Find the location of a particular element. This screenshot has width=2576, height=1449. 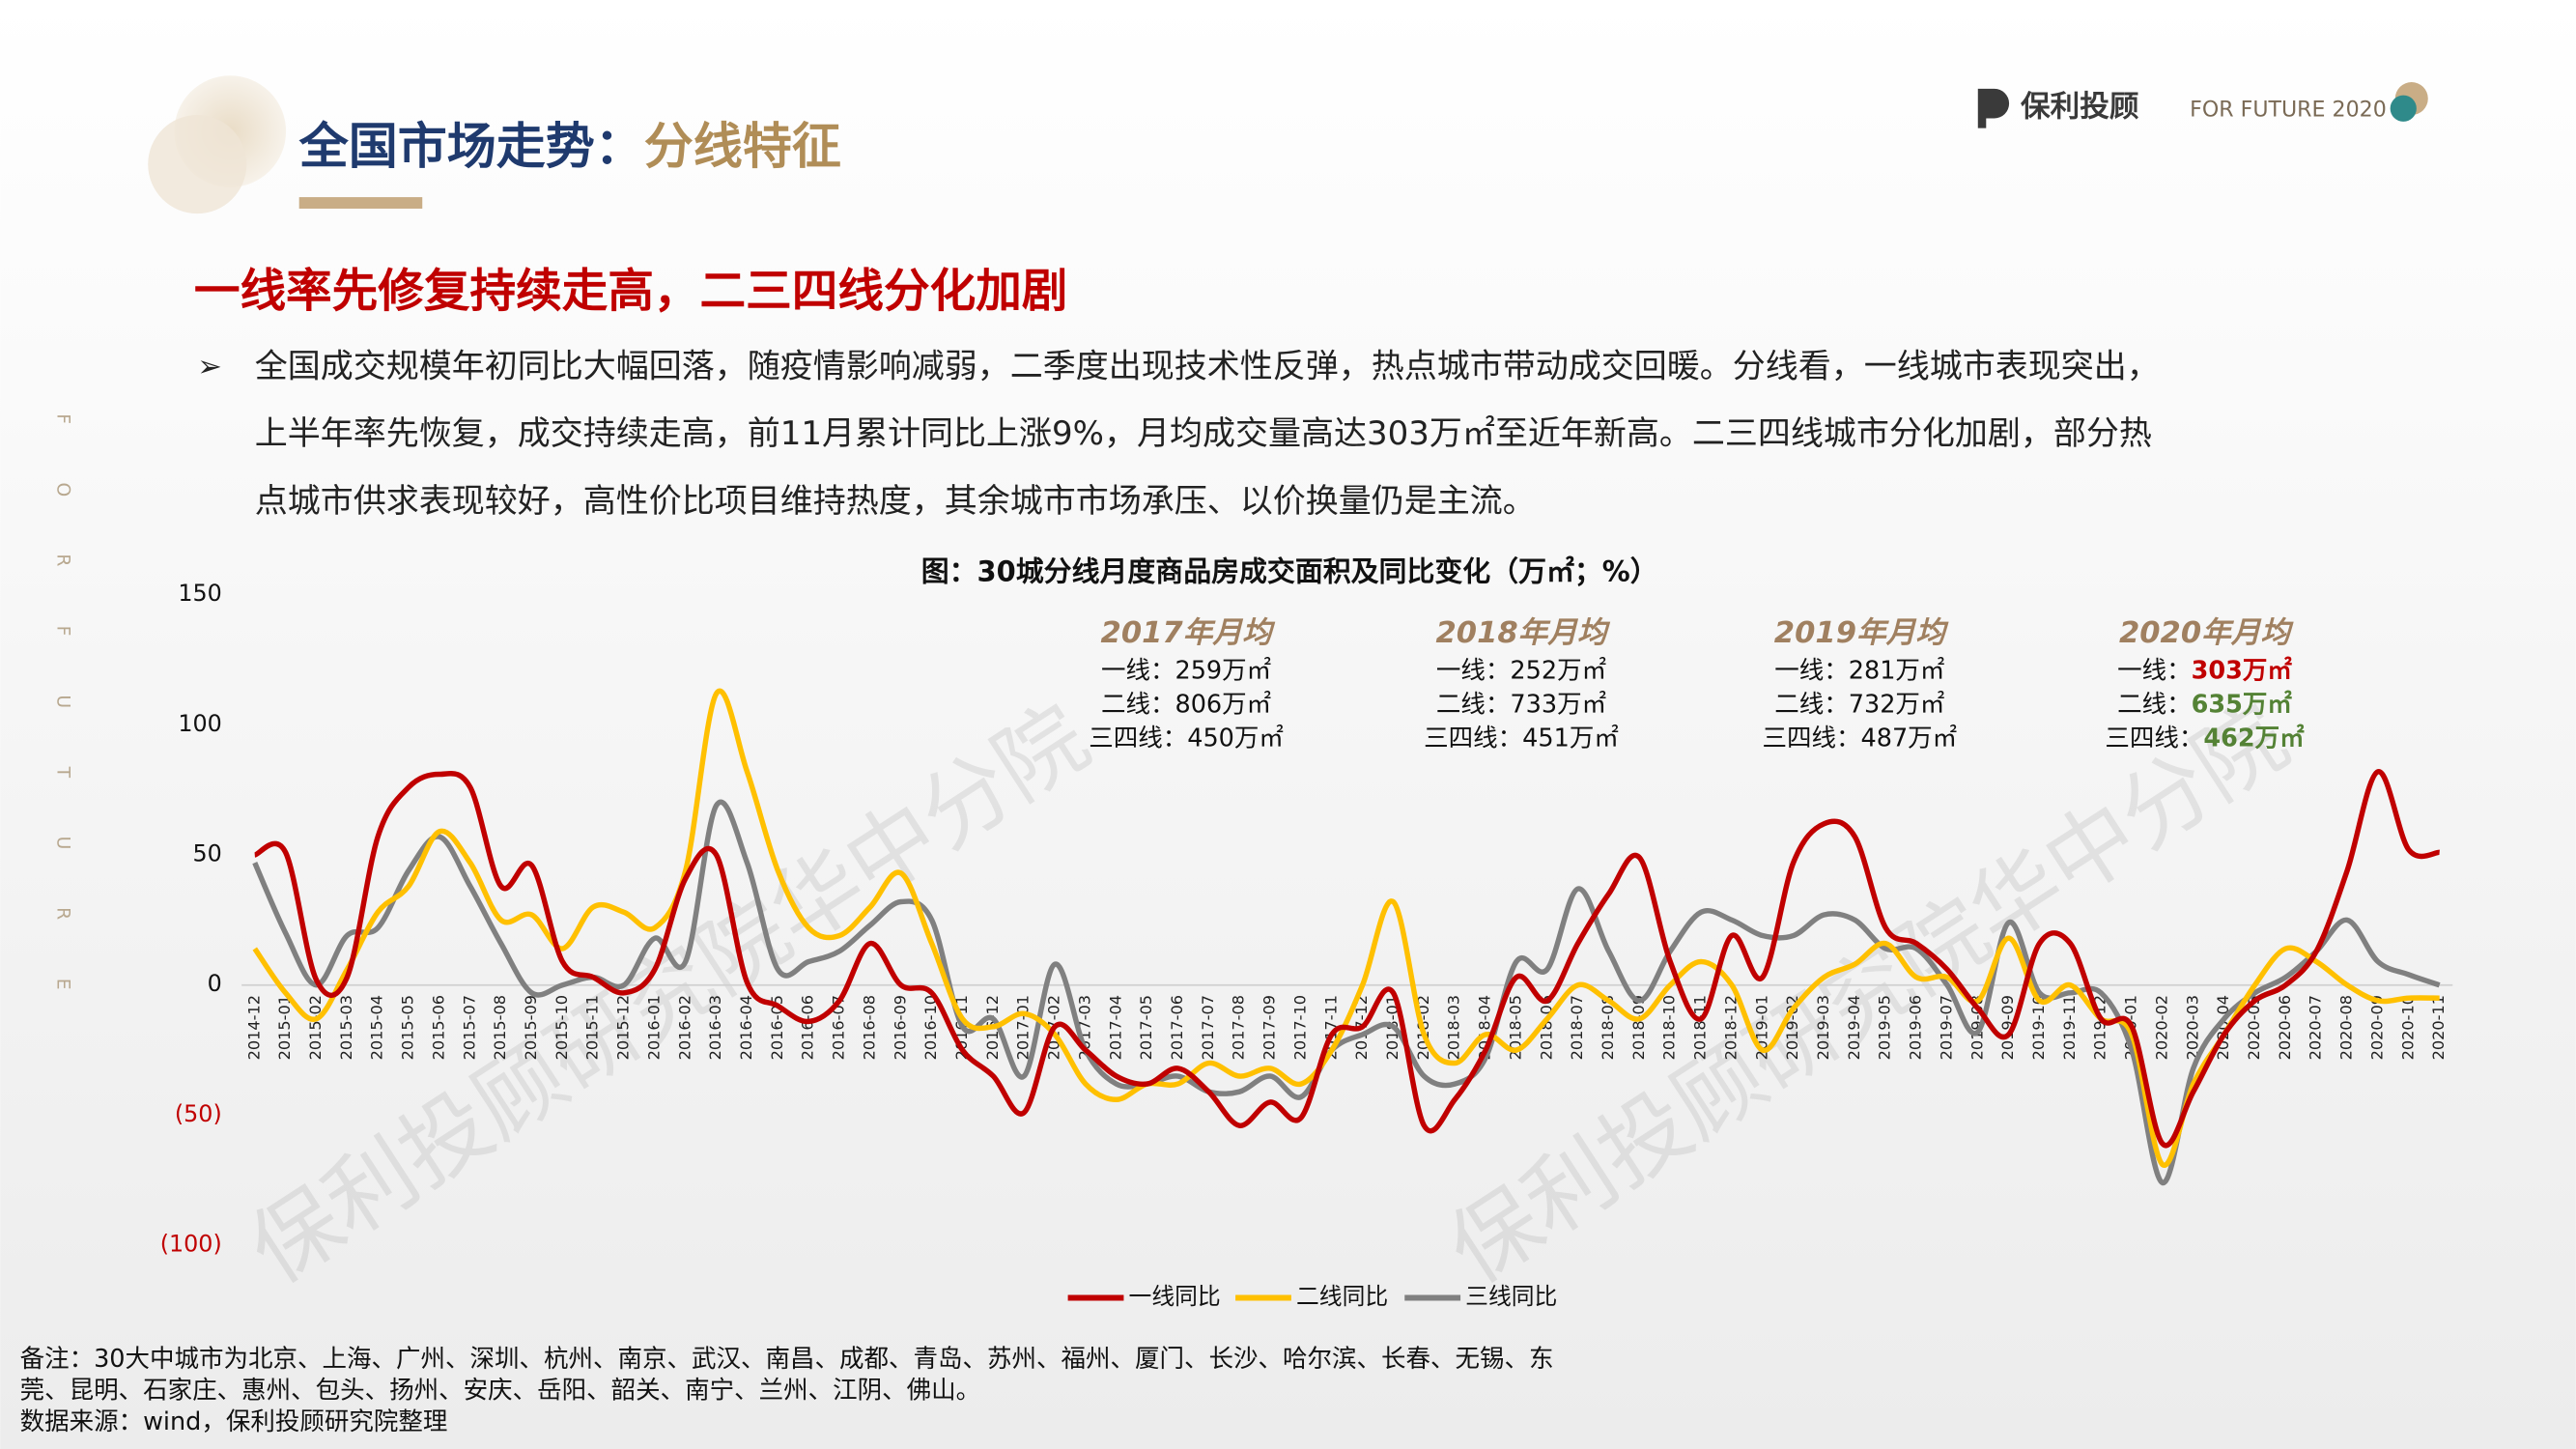

x-tick-label: 2015-12 is located at coordinates (623, 1027).